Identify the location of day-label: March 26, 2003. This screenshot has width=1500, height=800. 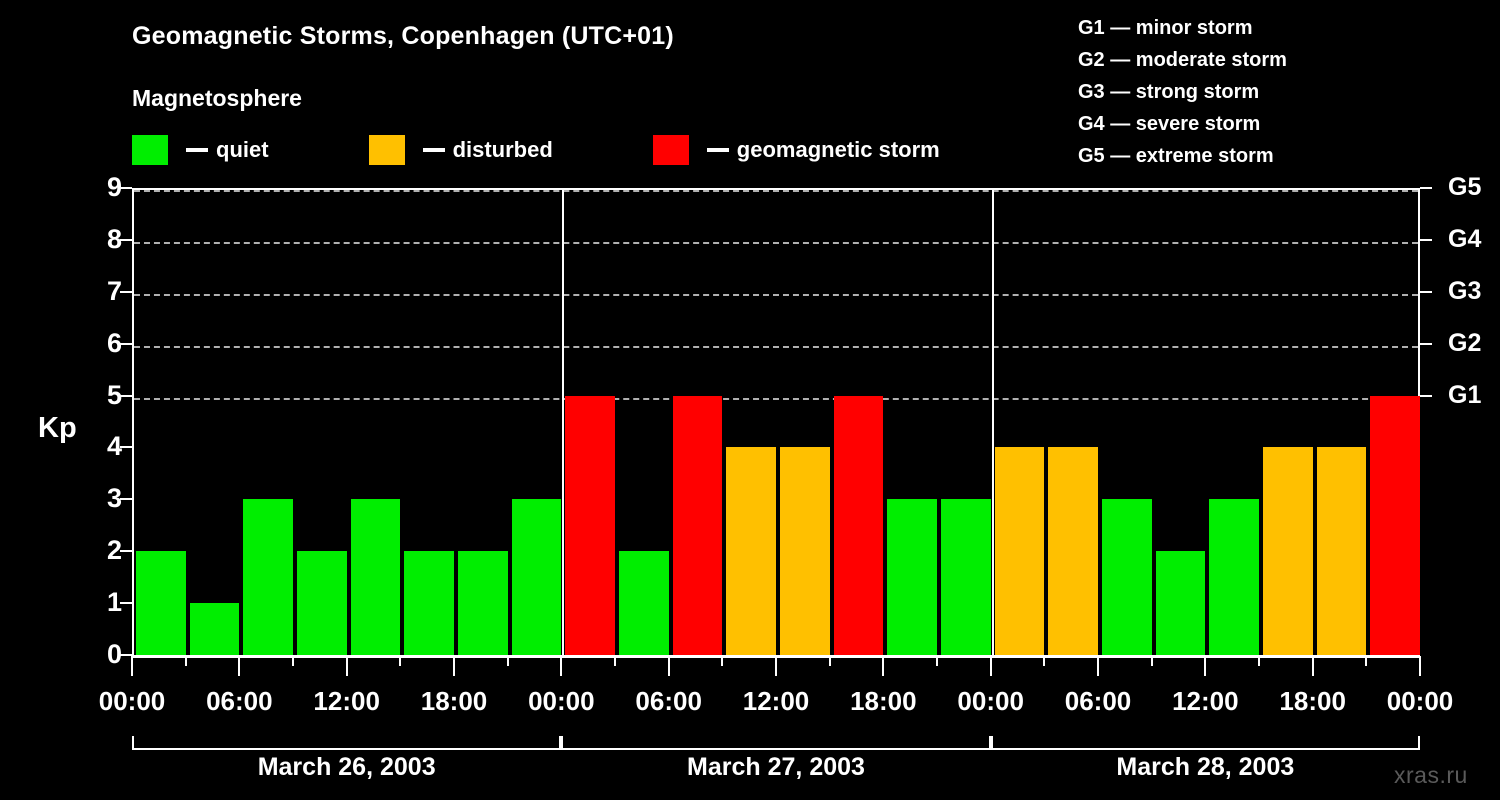
(346, 767).